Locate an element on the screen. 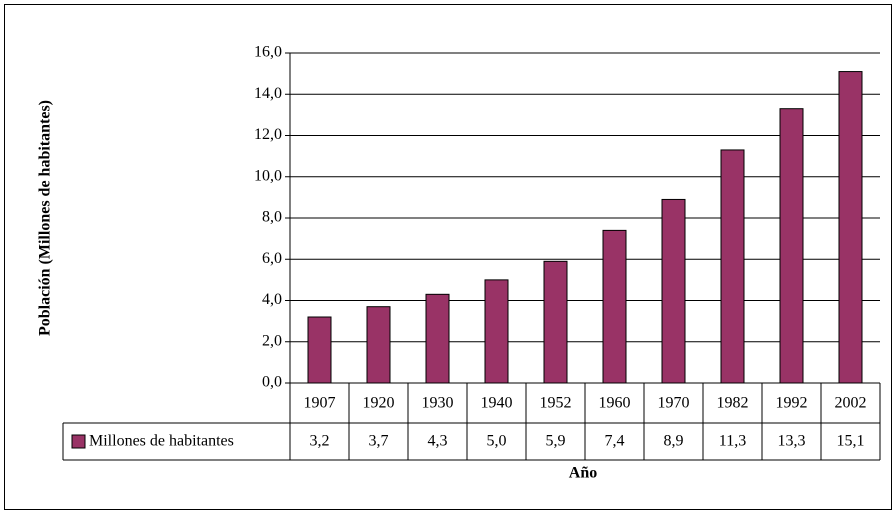  table-value: 13,3 is located at coordinates (792, 441).